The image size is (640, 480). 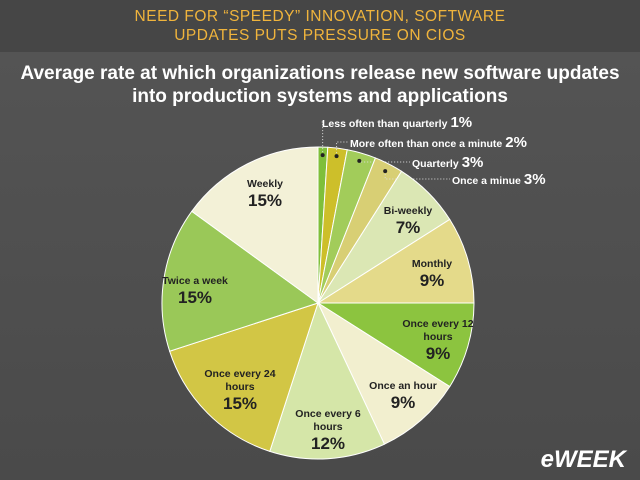 I want to click on slice-label: More often than once a minute 2%, so click(x=438, y=143).